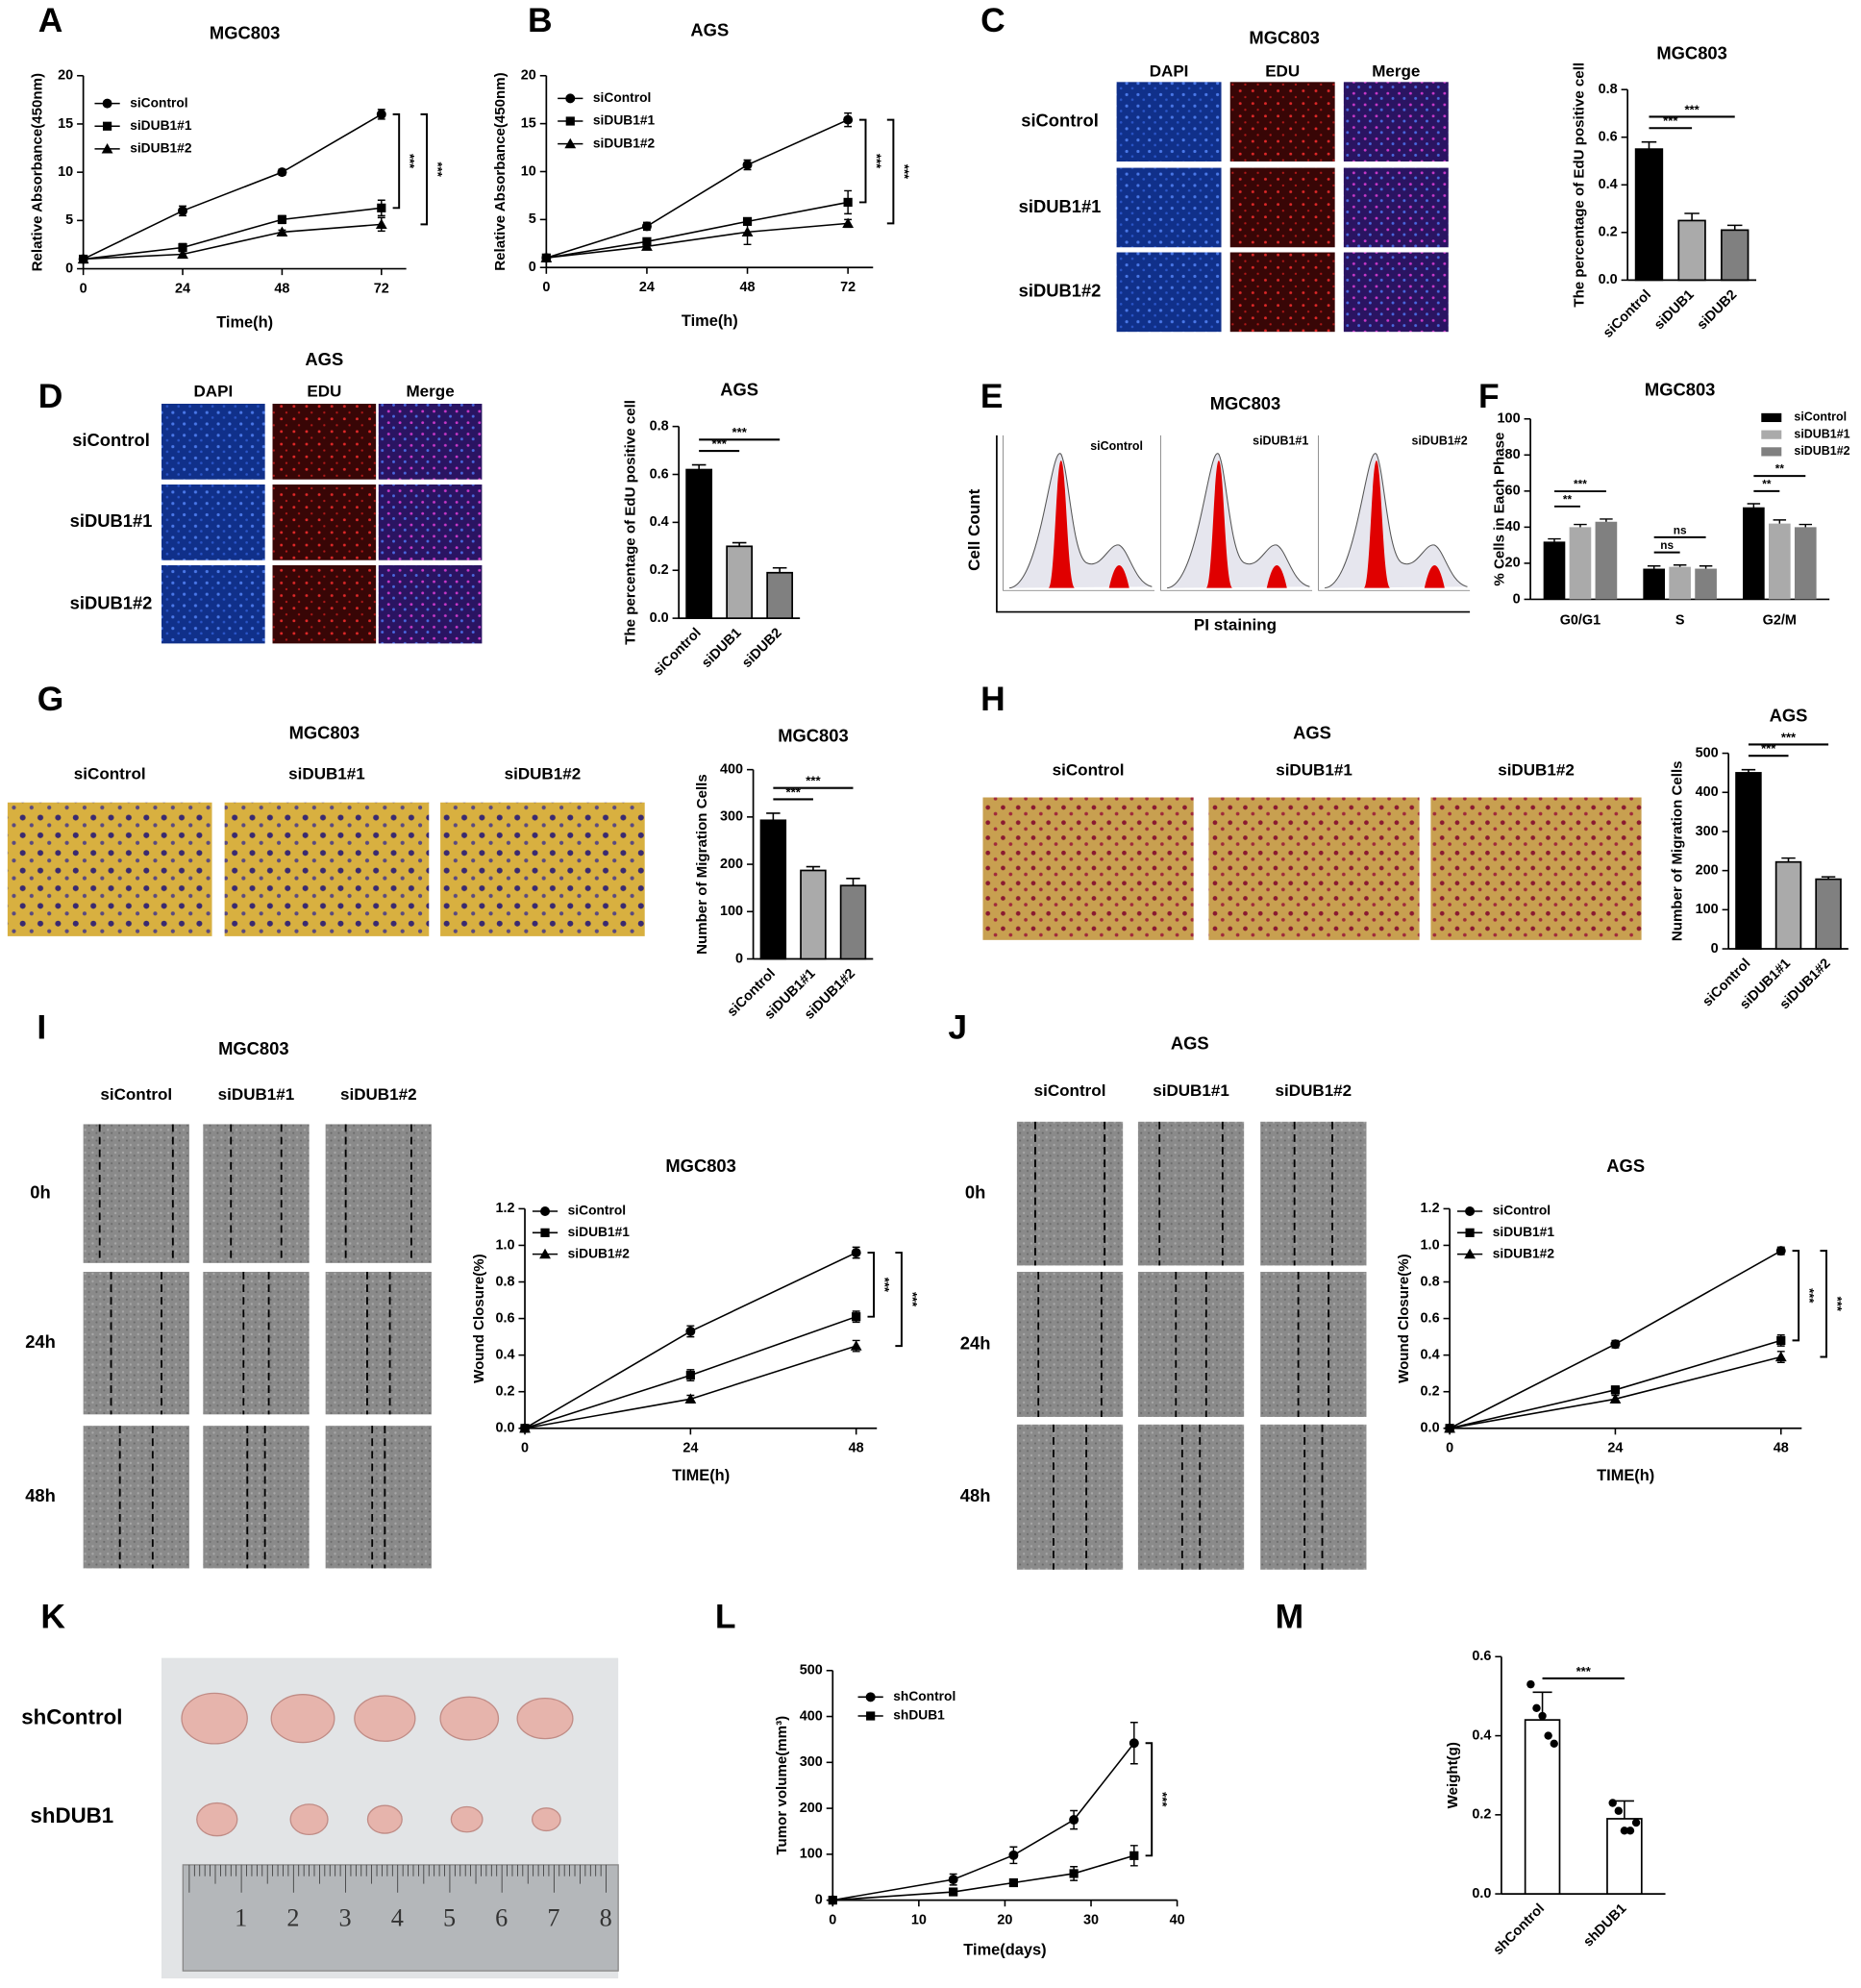  What do you see at coordinates (1060, 206) in the screenshot?
I see `row-label: siDUB1#1` at bounding box center [1060, 206].